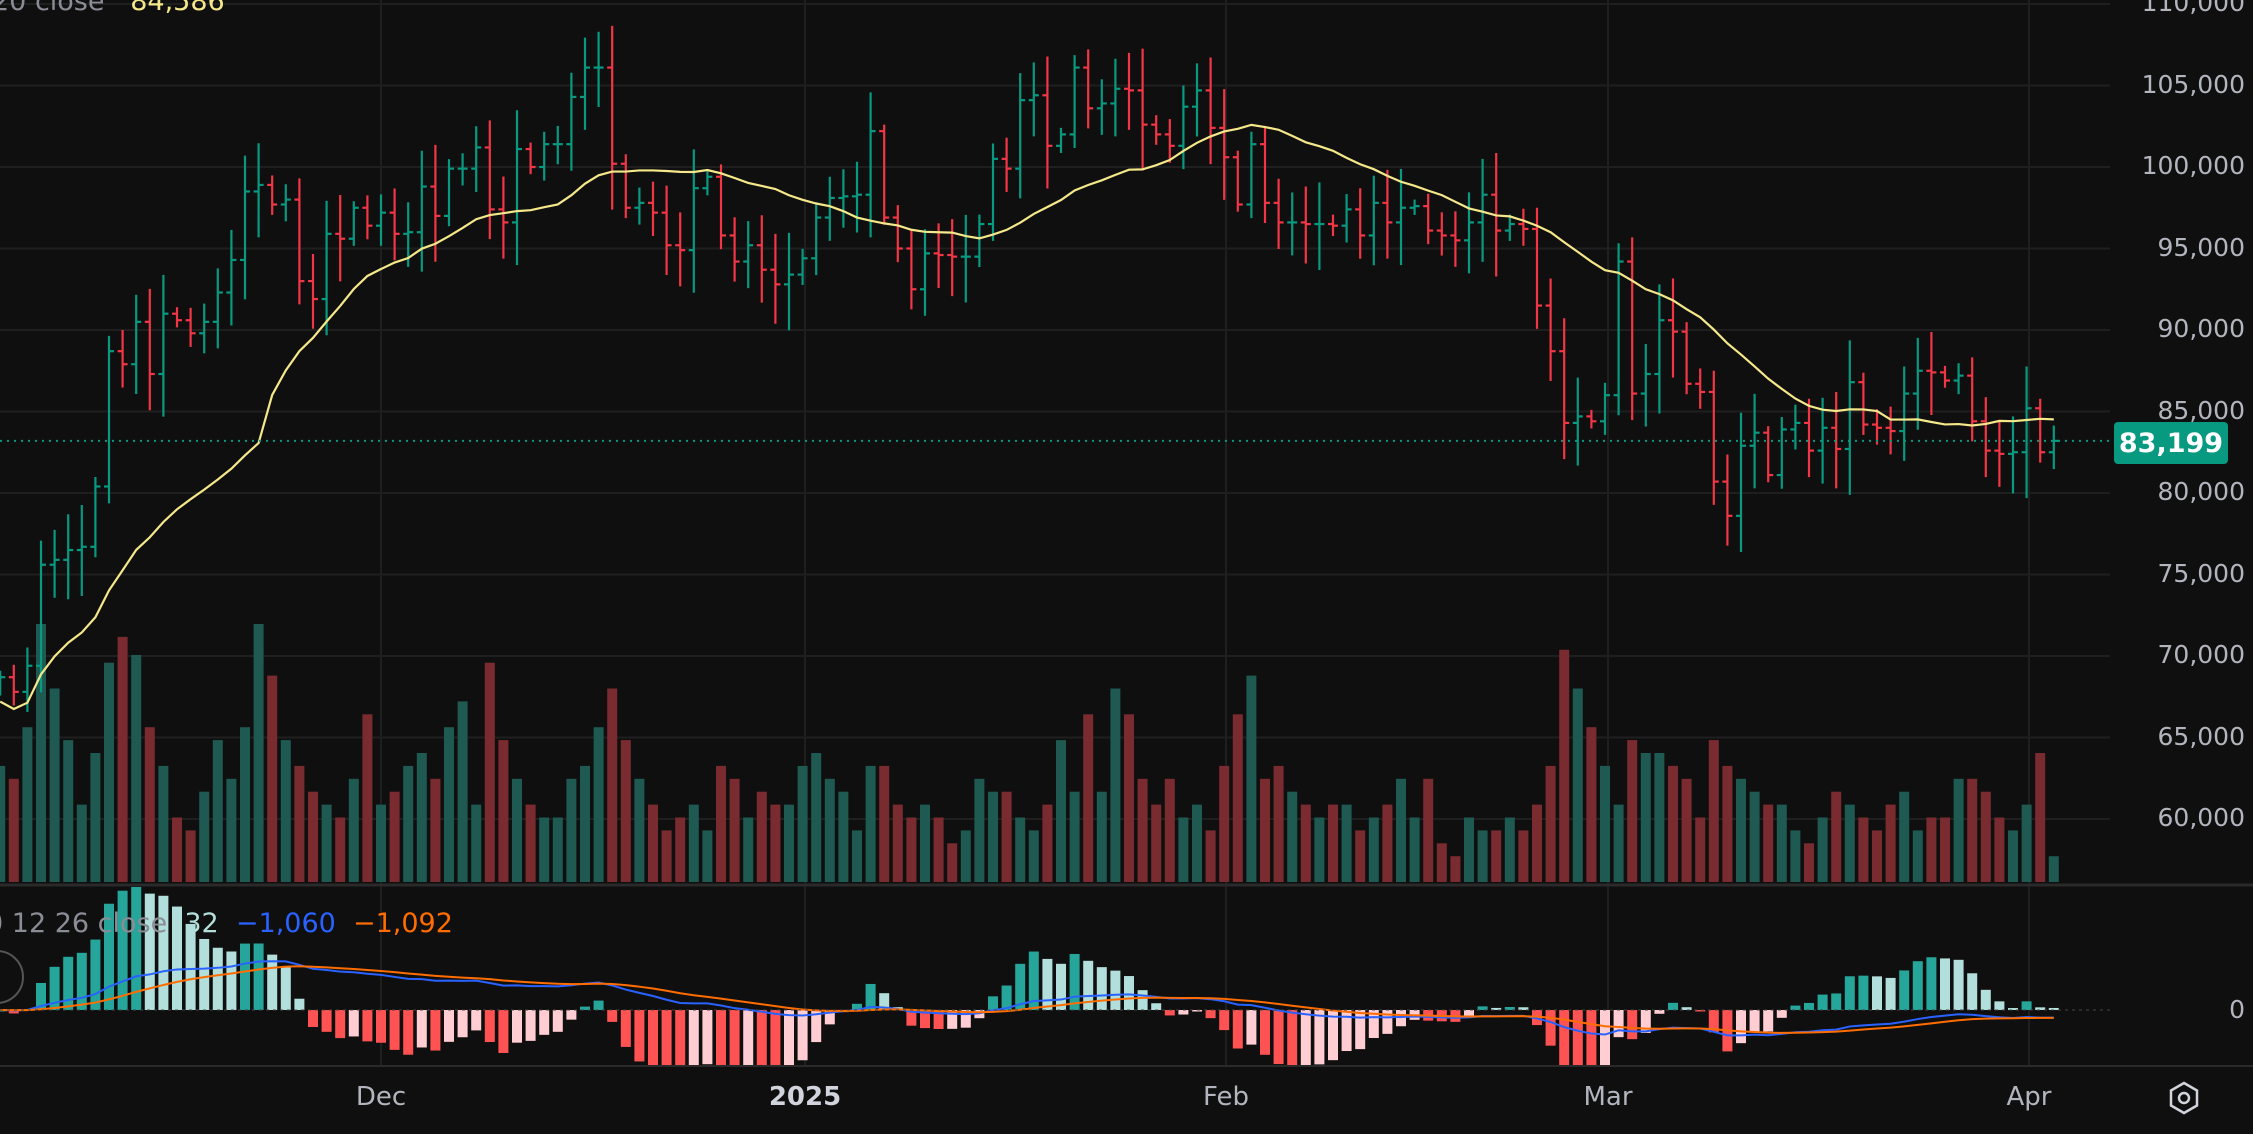  What do you see at coordinates (2201, 328) in the screenshot?
I see `price-axis-label: 90,000` at bounding box center [2201, 328].